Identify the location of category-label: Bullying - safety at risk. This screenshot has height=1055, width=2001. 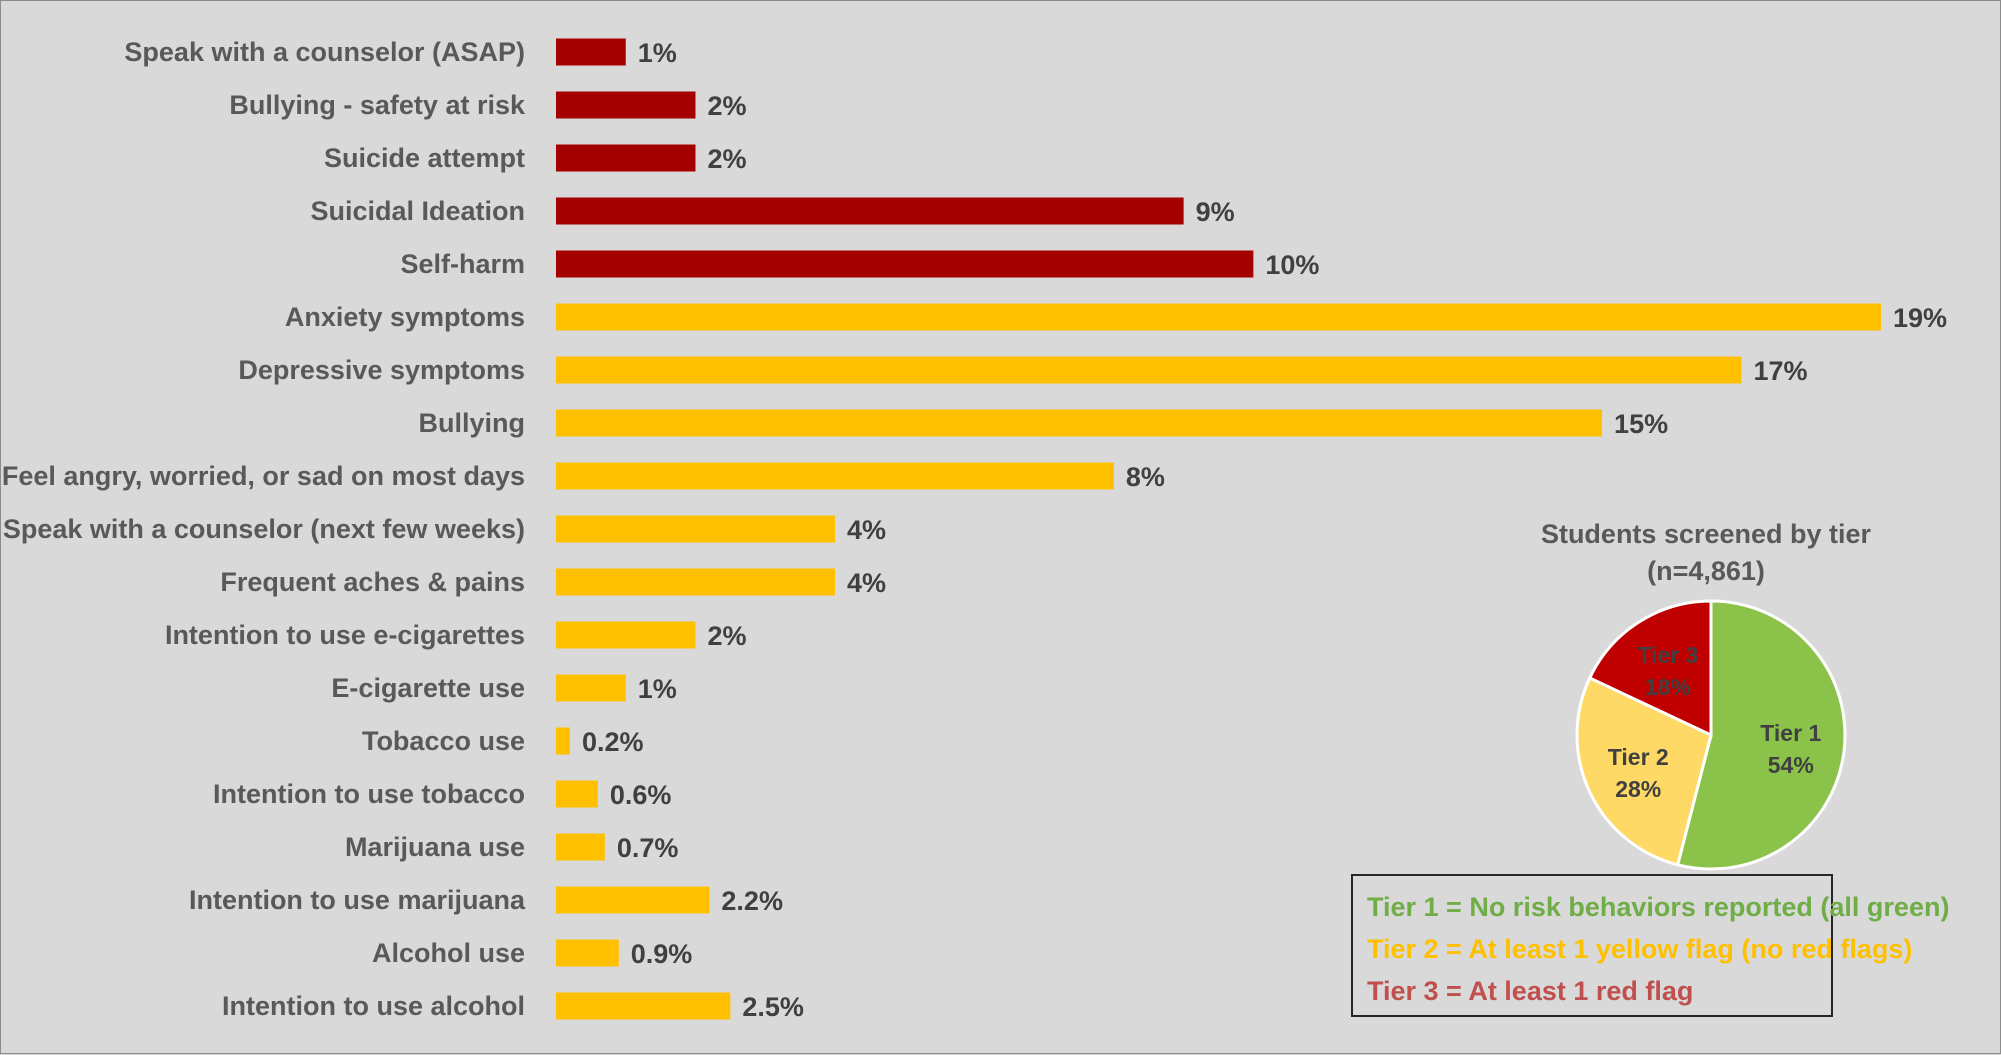
(377, 105).